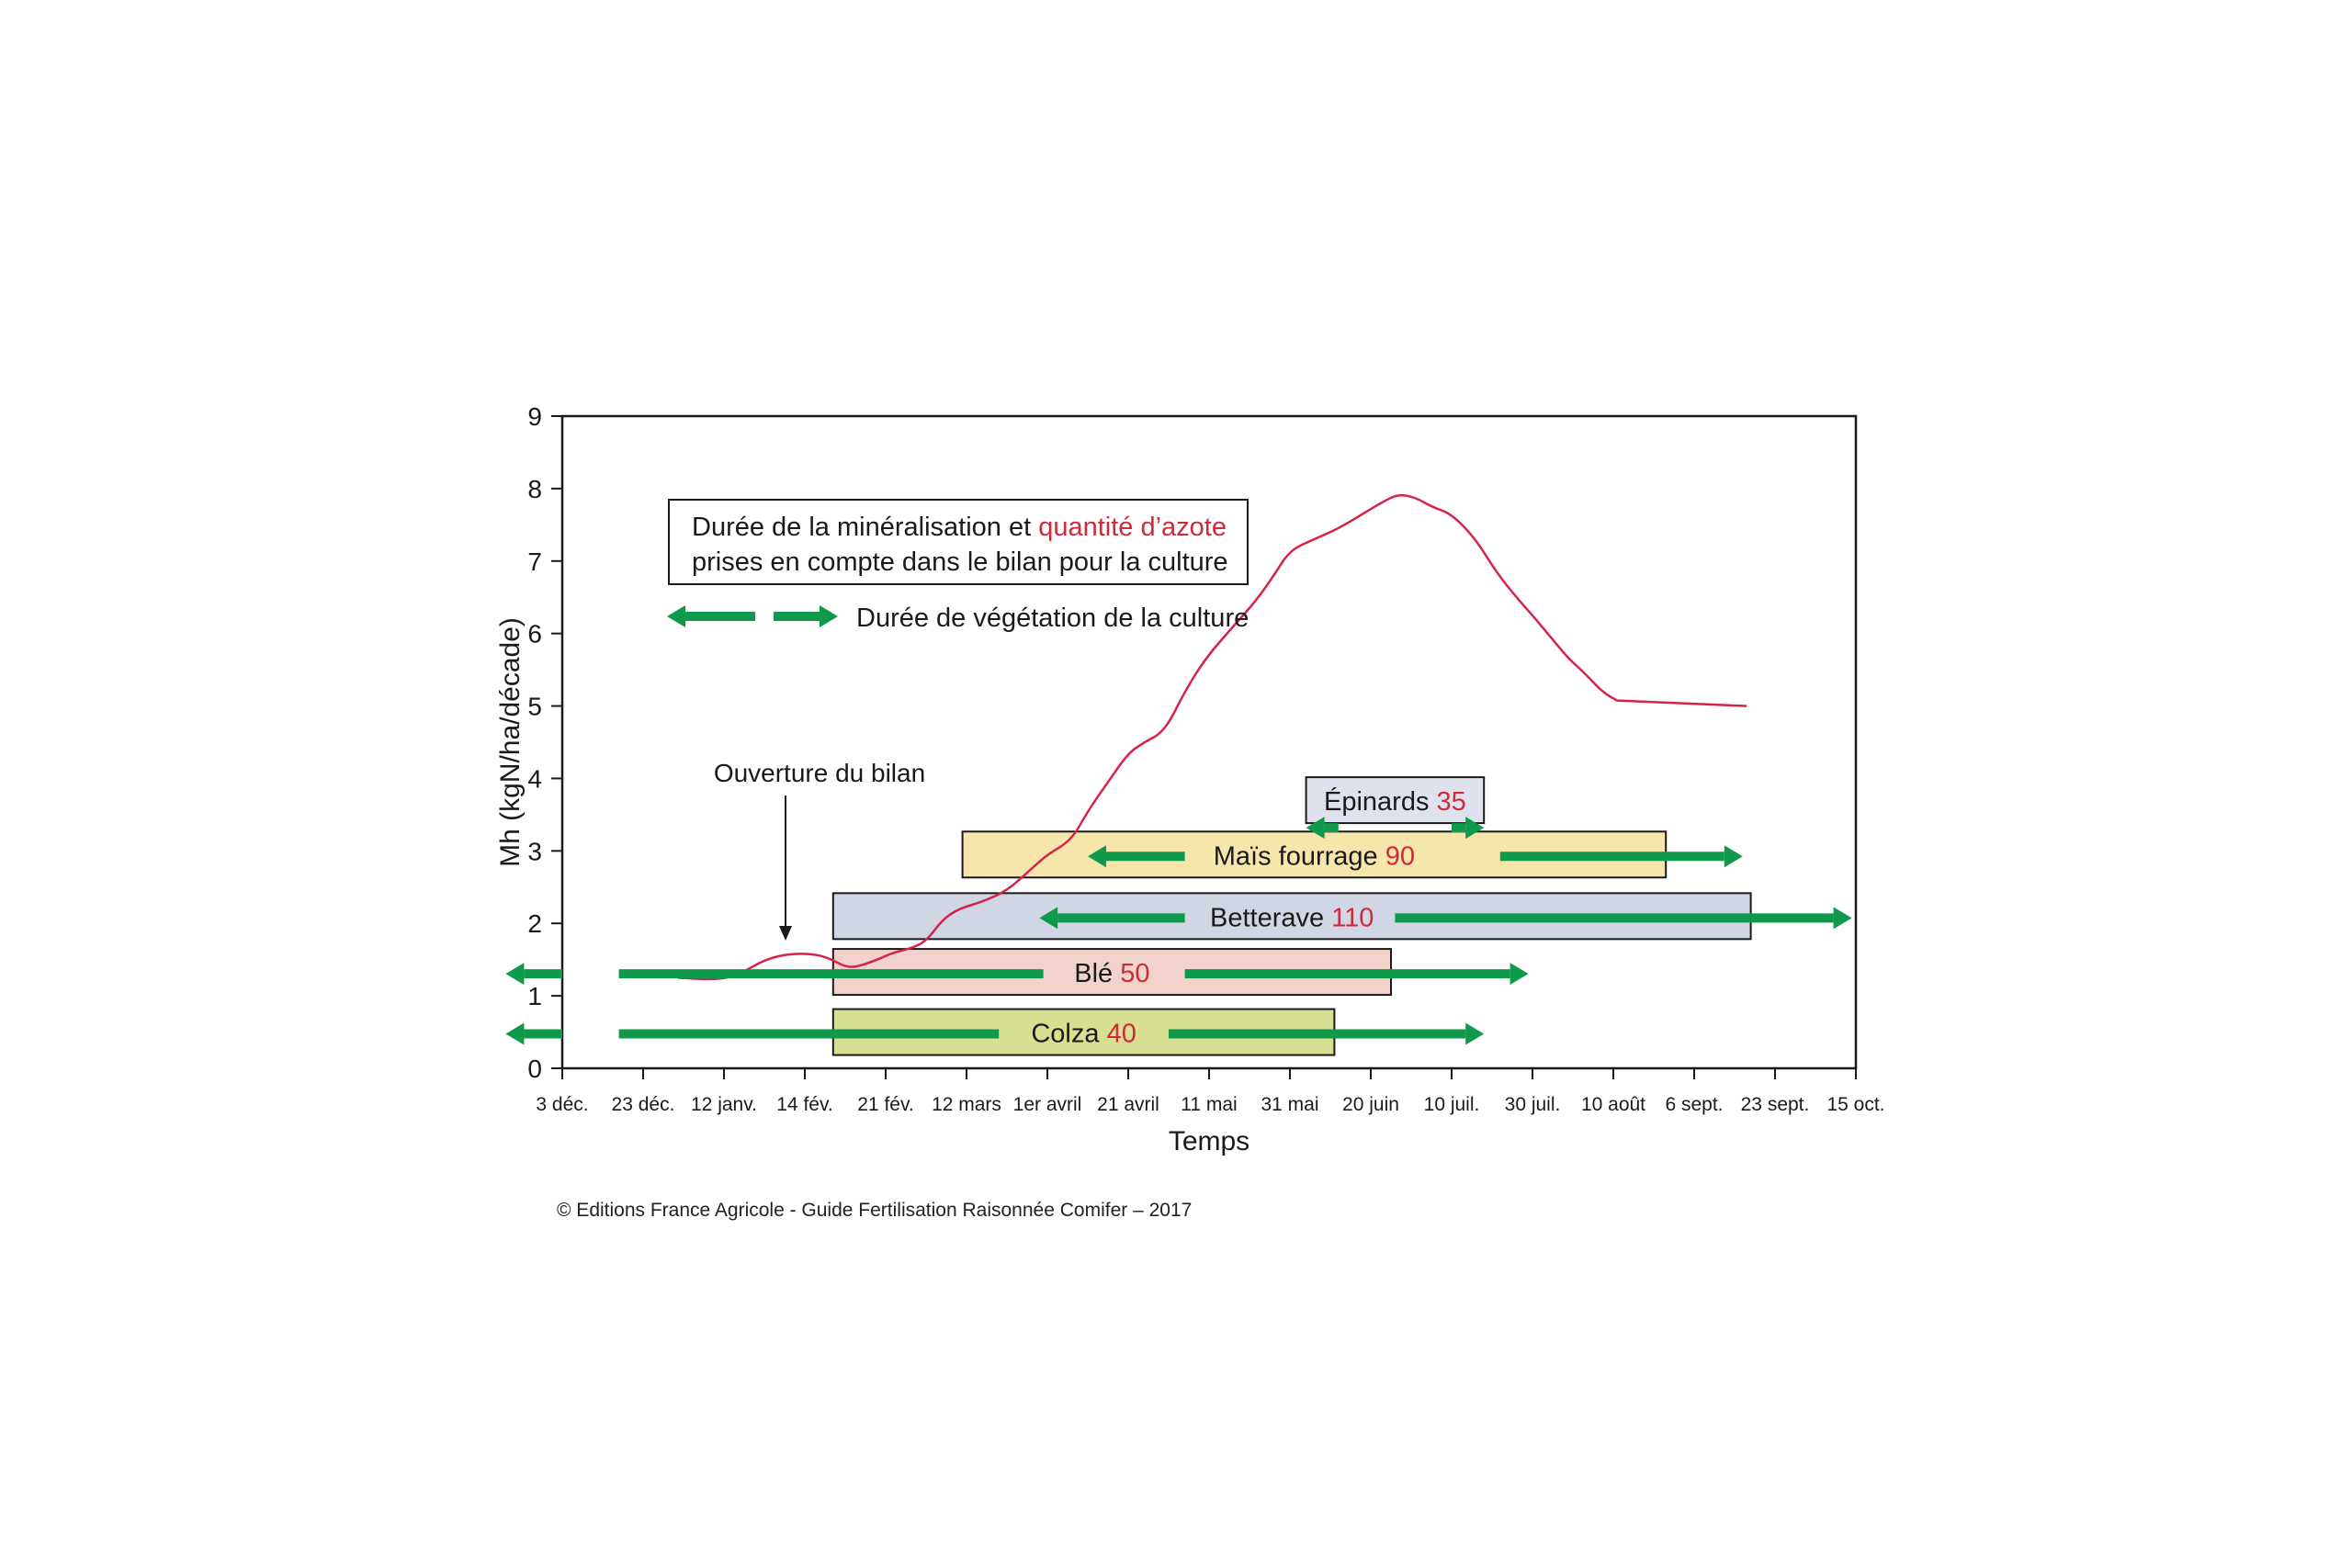  What do you see at coordinates (1209, 1141) in the screenshot?
I see `x-axis-title: Temps` at bounding box center [1209, 1141].